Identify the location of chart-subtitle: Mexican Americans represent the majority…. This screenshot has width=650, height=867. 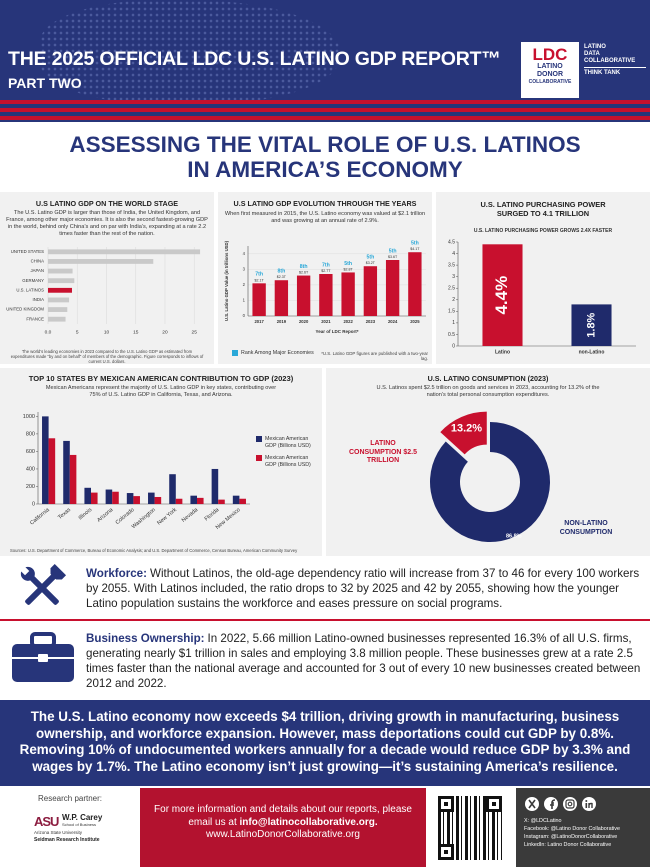
(161, 391).